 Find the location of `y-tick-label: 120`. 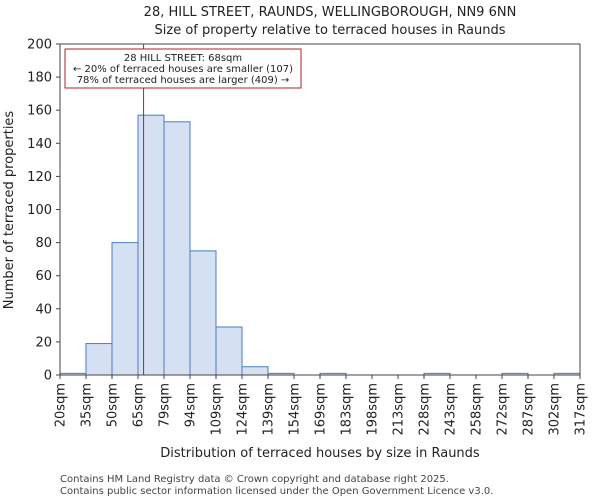

y-tick-label: 120 is located at coordinates (39, 177).